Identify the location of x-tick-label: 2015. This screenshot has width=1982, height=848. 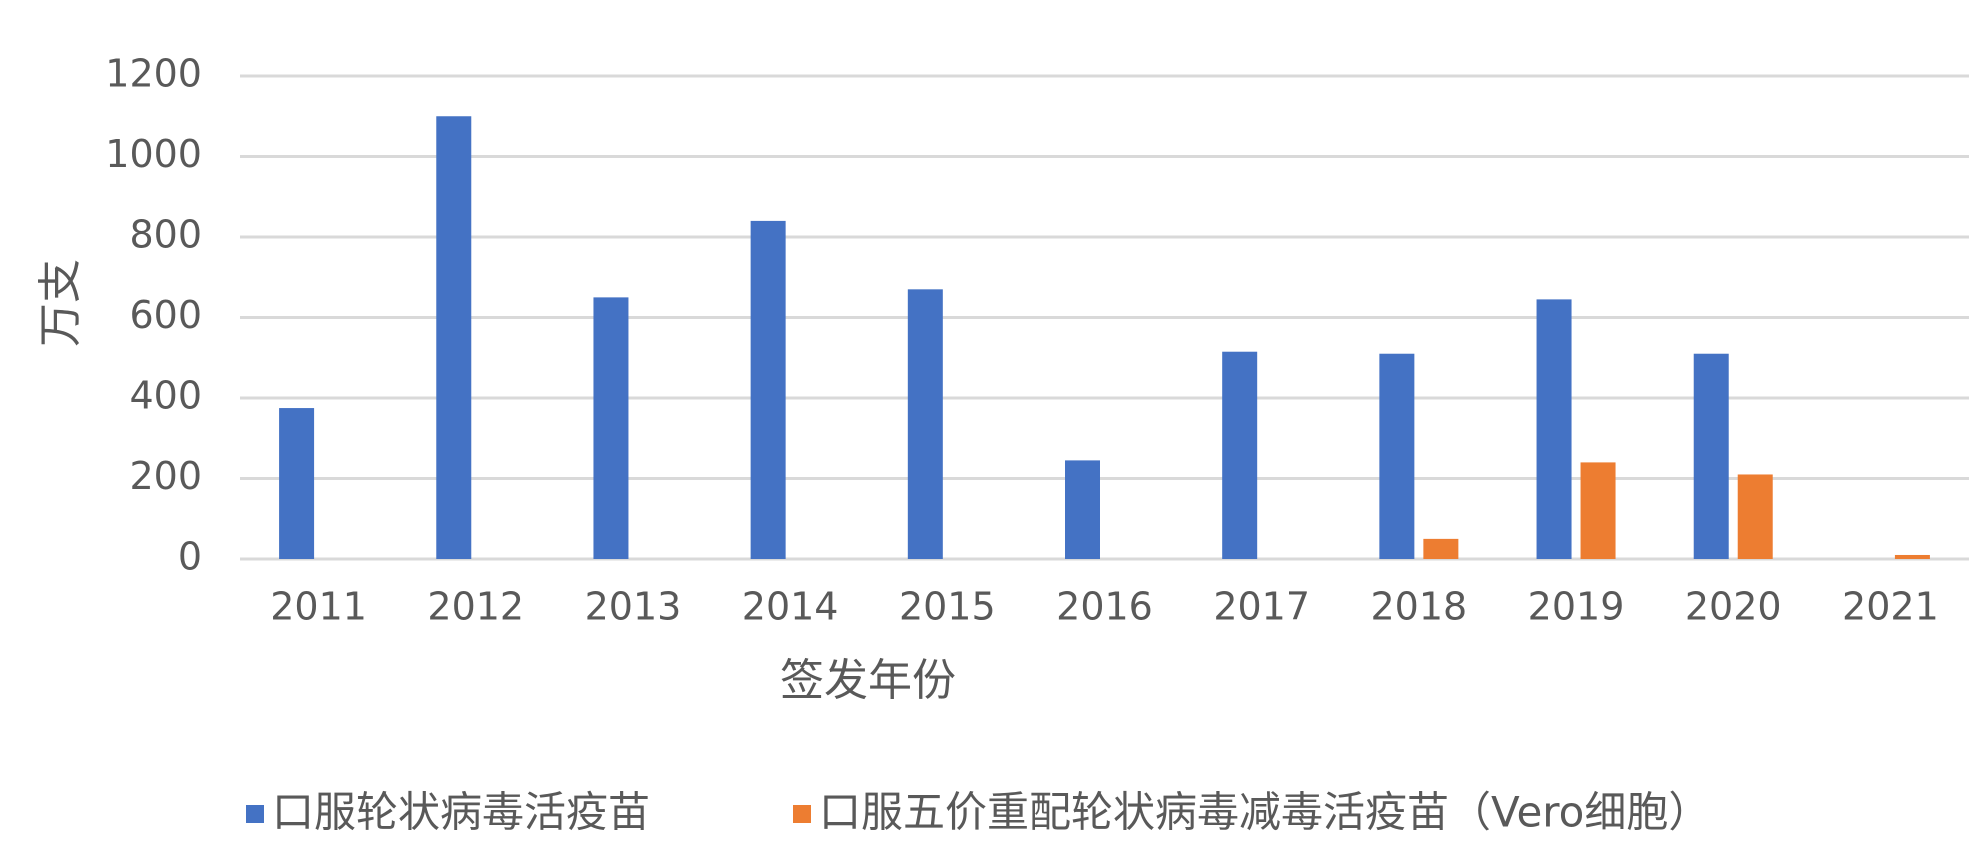
(947, 607).